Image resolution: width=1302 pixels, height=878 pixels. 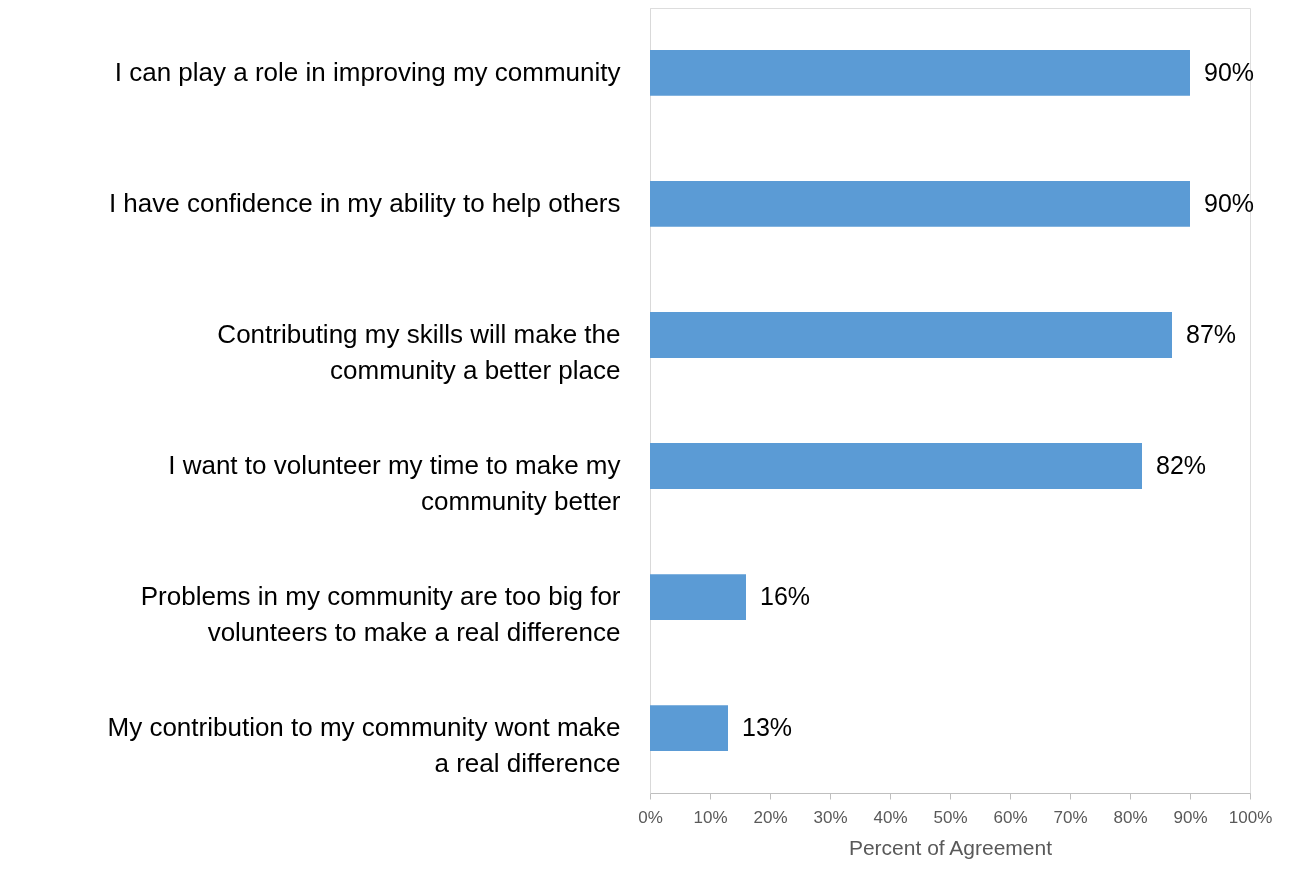 What do you see at coordinates (364, 745) in the screenshot?
I see `y-tick-label: My contribution to my community wont make a real difference` at bounding box center [364, 745].